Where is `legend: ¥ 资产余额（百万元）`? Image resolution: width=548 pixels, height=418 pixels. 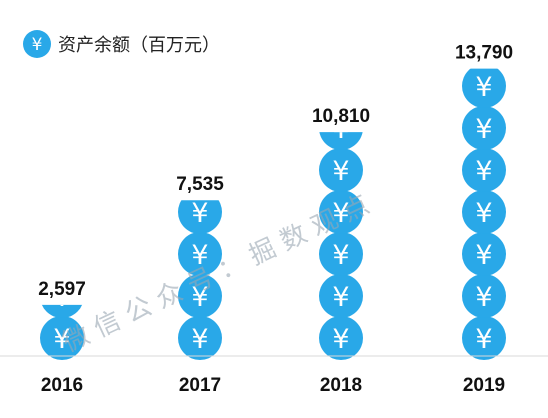 legend: ¥ 资产余额（百万元） is located at coordinates (121, 44).